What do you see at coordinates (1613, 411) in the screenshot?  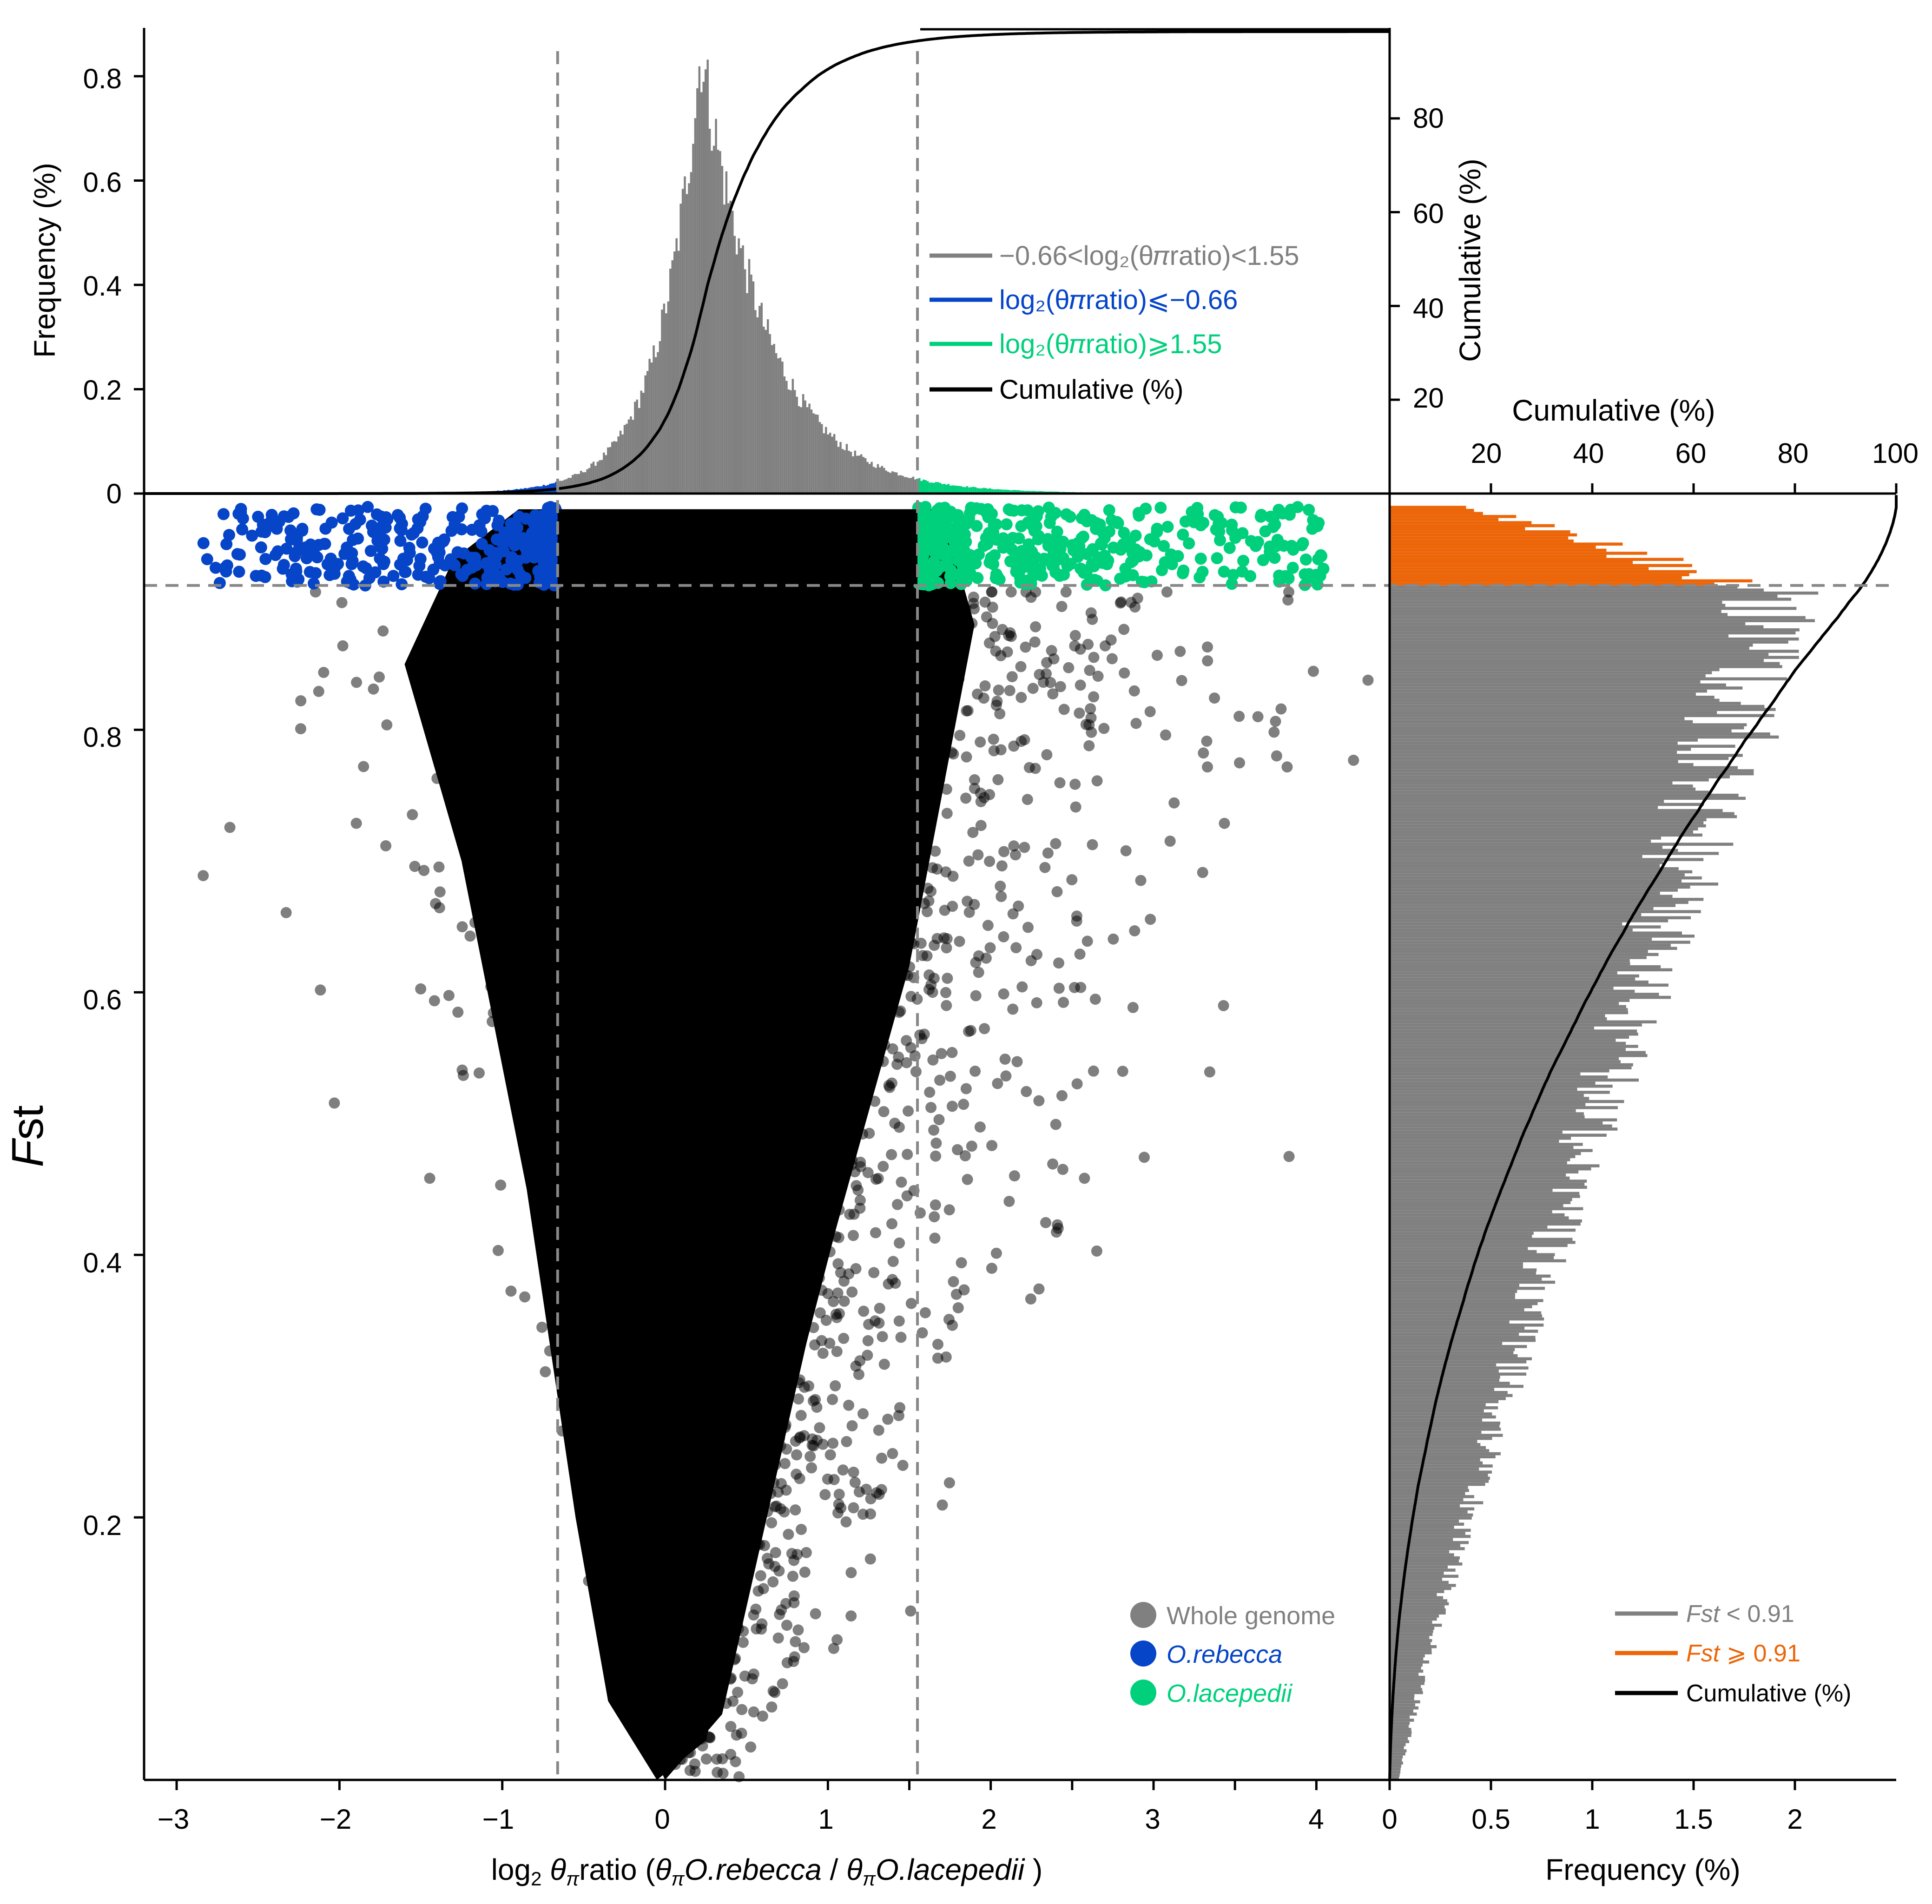 I see `right-x2label: Cumulative (%)` at bounding box center [1613, 411].